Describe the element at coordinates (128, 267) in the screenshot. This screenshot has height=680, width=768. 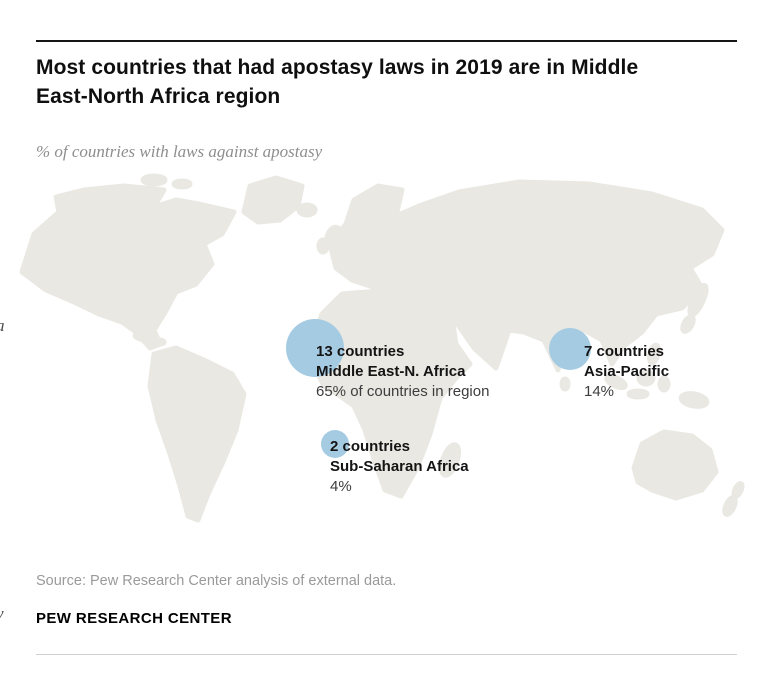
I see `continent-north-america` at that location.